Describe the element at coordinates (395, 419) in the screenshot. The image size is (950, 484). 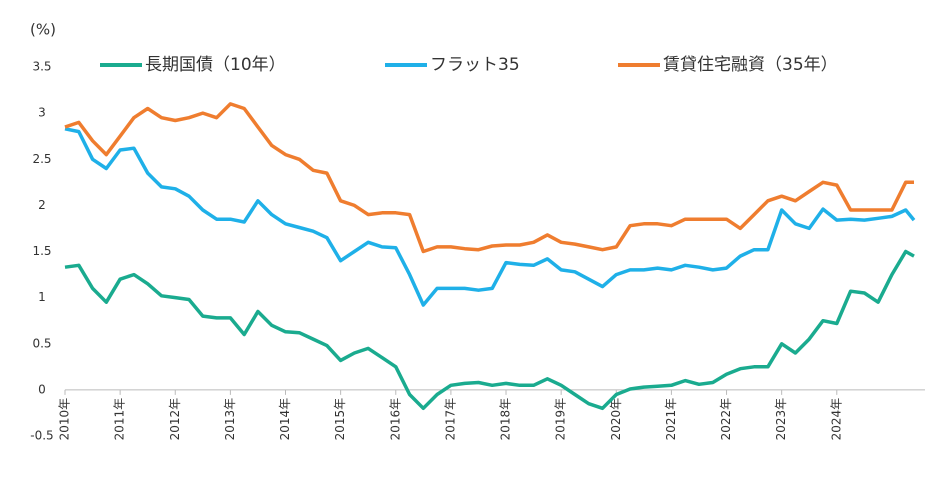
I see `x-tick-label: 2016年` at that location.